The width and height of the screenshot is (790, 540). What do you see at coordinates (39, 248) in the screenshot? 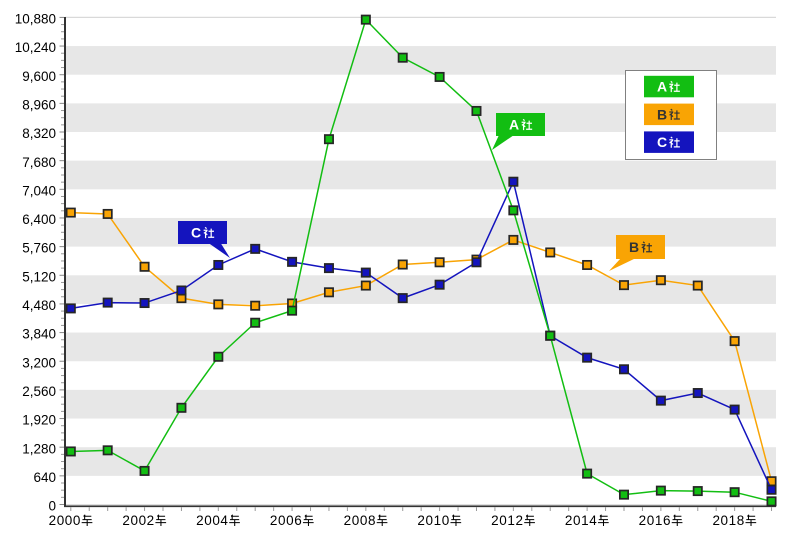
I see `svg-text: 5,760` at bounding box center [39, 248].